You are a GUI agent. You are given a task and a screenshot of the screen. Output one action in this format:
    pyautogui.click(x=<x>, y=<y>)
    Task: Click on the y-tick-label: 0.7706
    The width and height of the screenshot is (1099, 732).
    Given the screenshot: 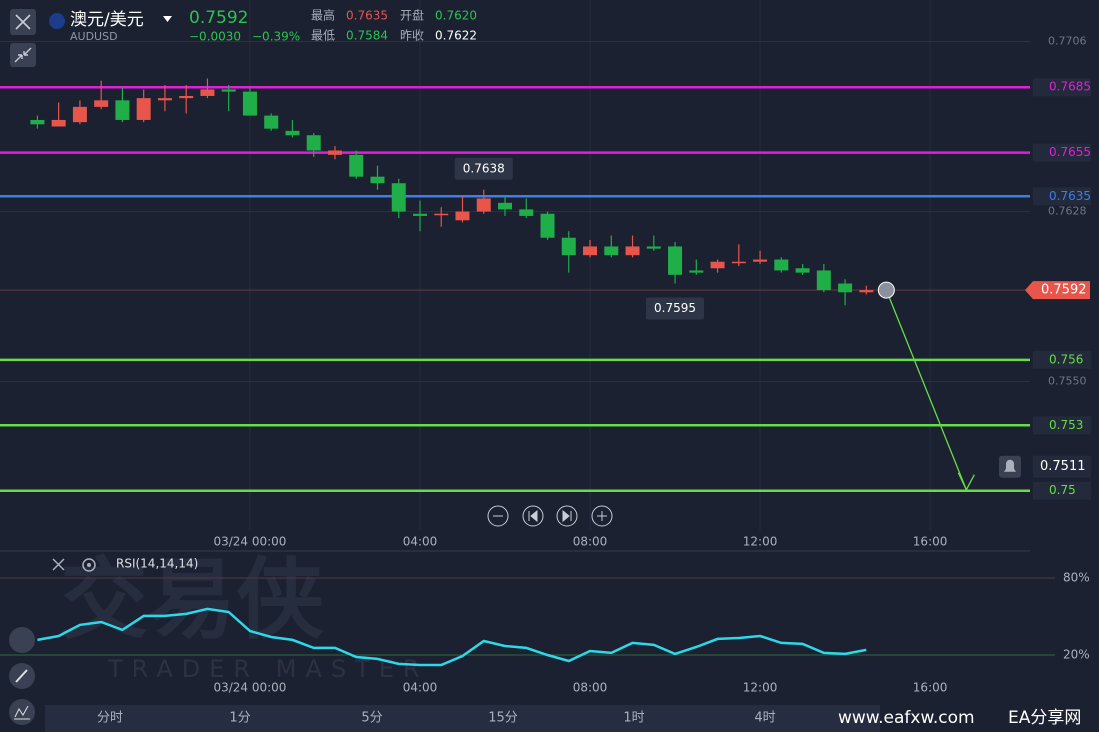 What is the action you would take?
    pyautogui.click(x=1067, y=40)
    